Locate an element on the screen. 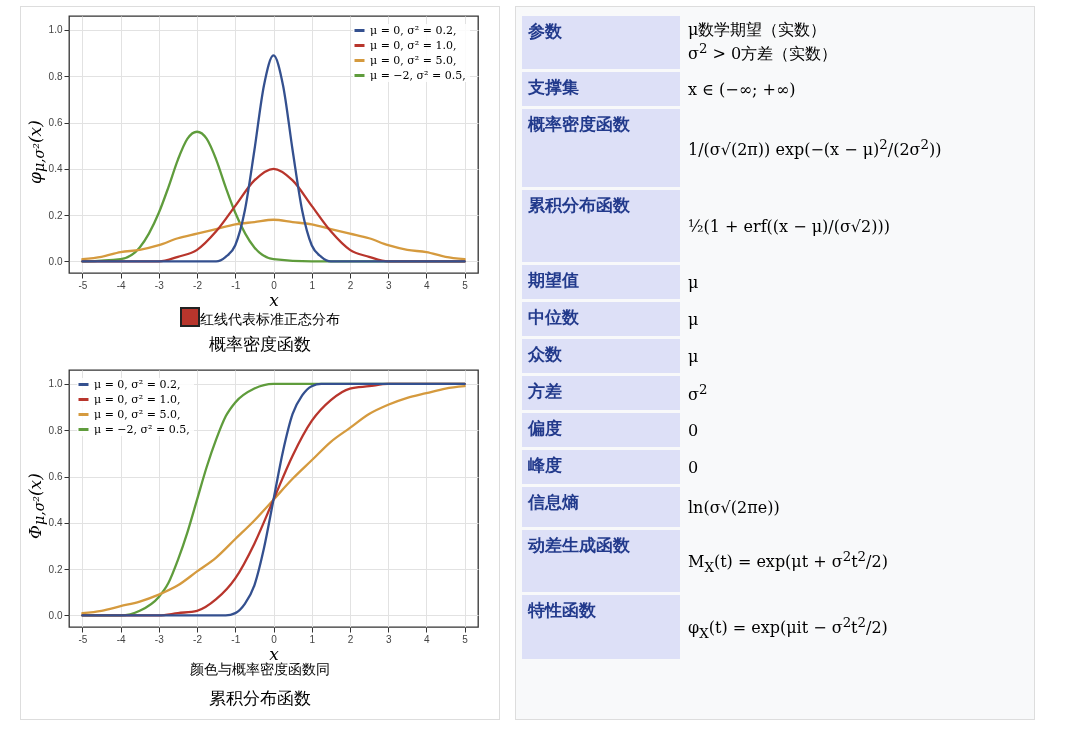  category-label: 概率密度函数 is located at coordinates (601, 148).